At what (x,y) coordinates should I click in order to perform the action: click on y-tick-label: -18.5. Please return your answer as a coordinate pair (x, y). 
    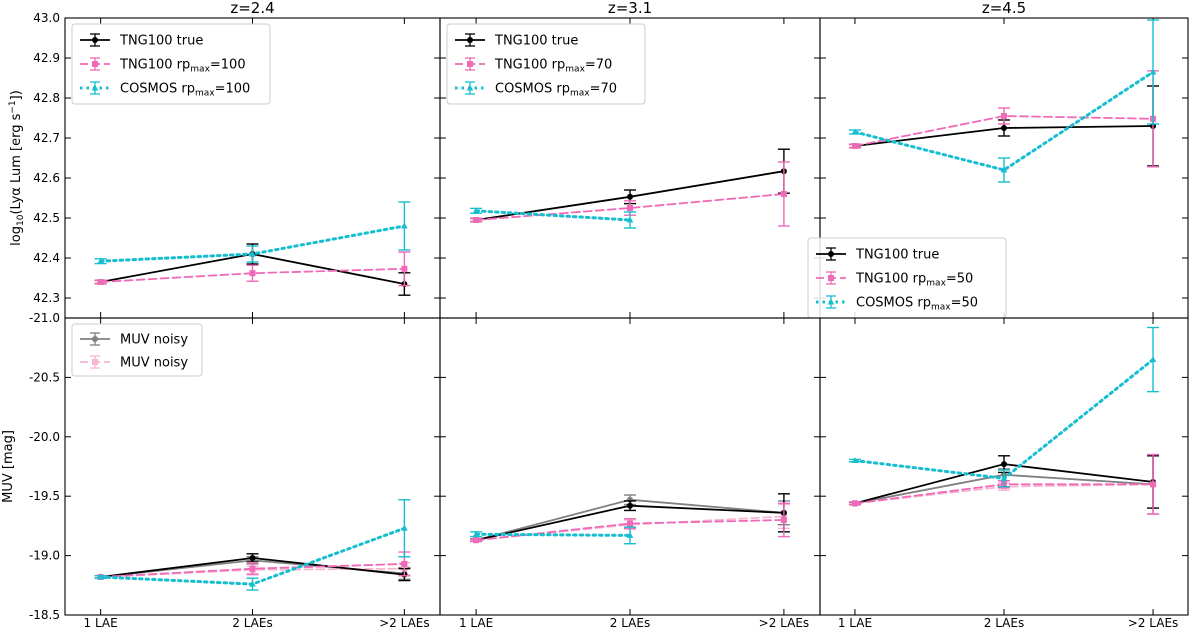
    Looking at the image, I should click on (44, 615).